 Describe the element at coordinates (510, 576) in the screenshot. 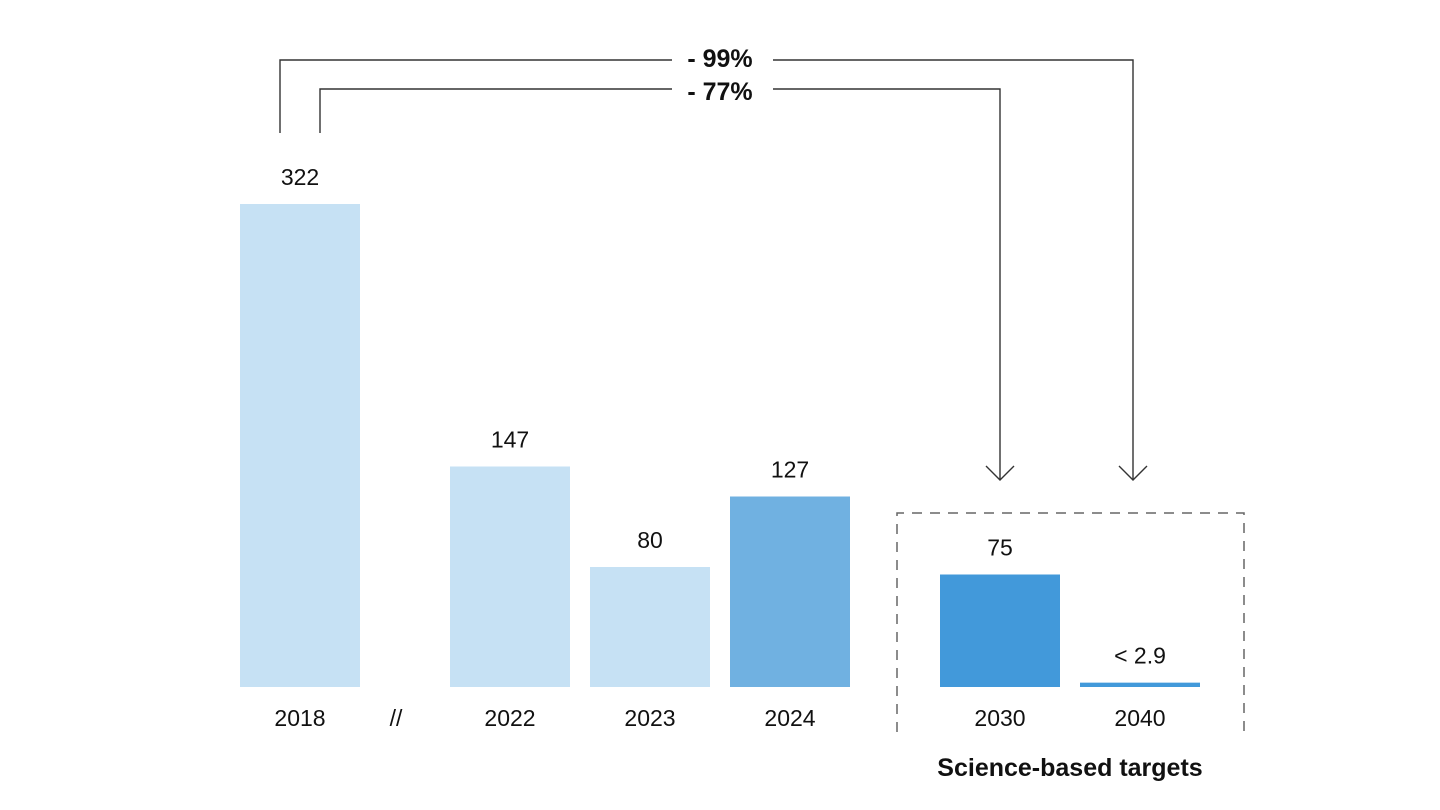

I see `bar-2022` at that location.